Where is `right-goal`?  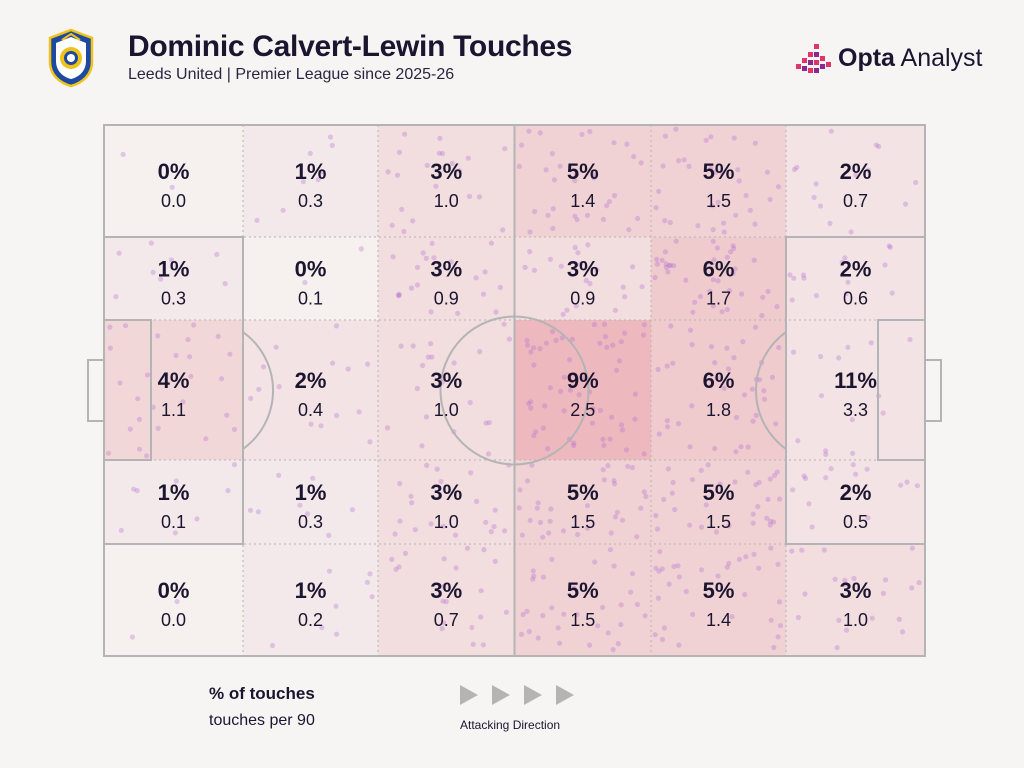 right-goal is located at coordinates (933, 390).